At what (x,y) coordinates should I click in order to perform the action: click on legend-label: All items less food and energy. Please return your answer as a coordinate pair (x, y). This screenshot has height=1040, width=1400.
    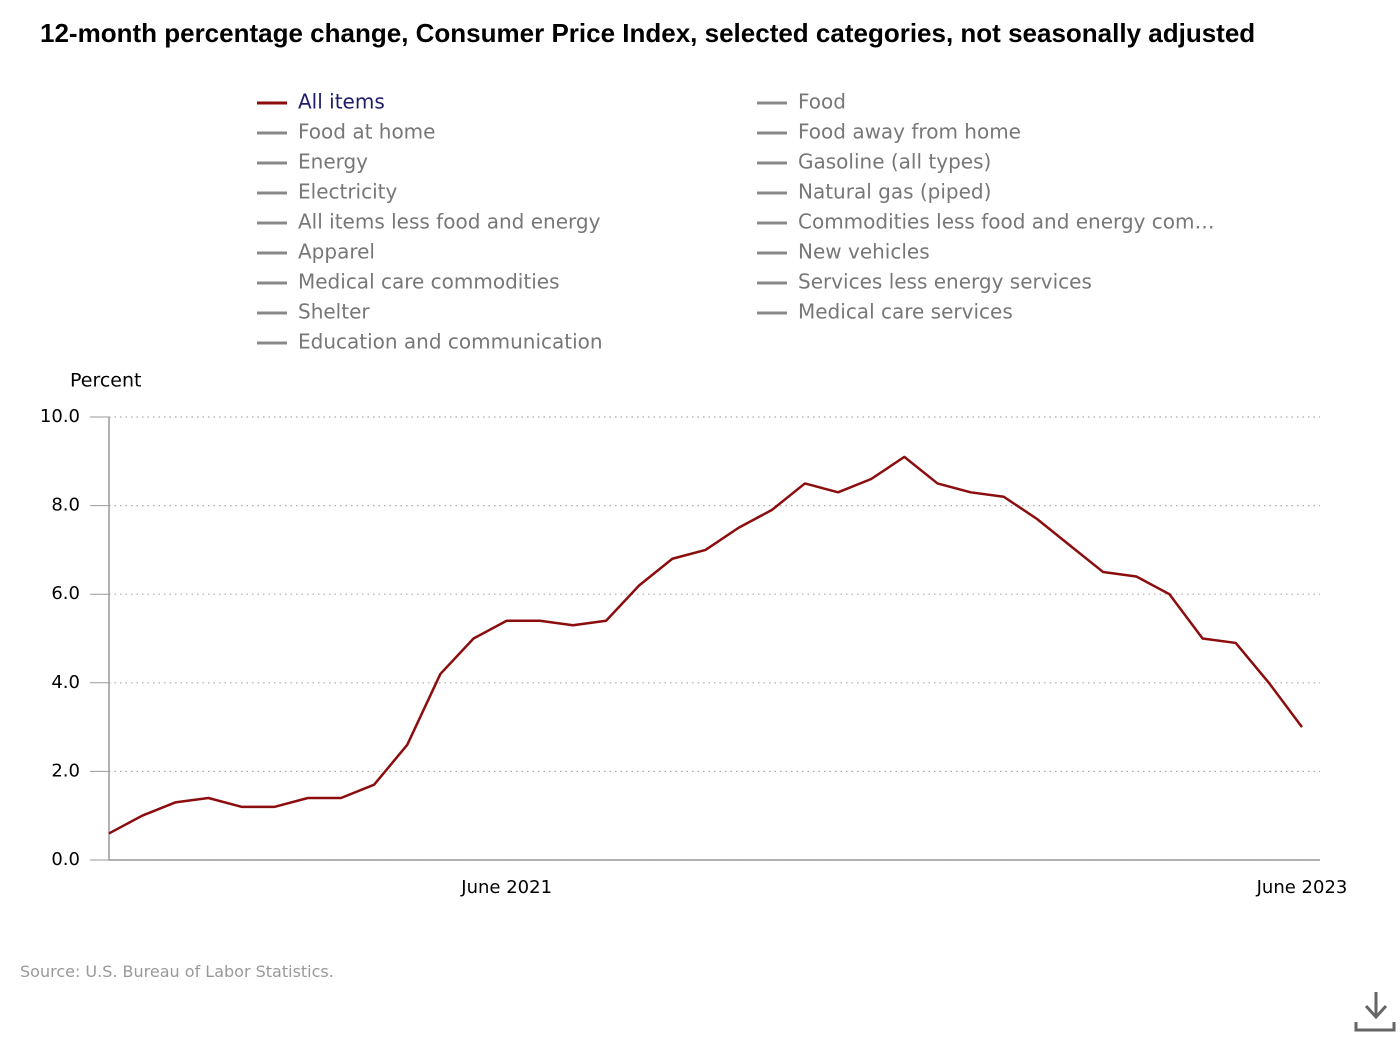
    Looking at the image, I should click on (449, 222).